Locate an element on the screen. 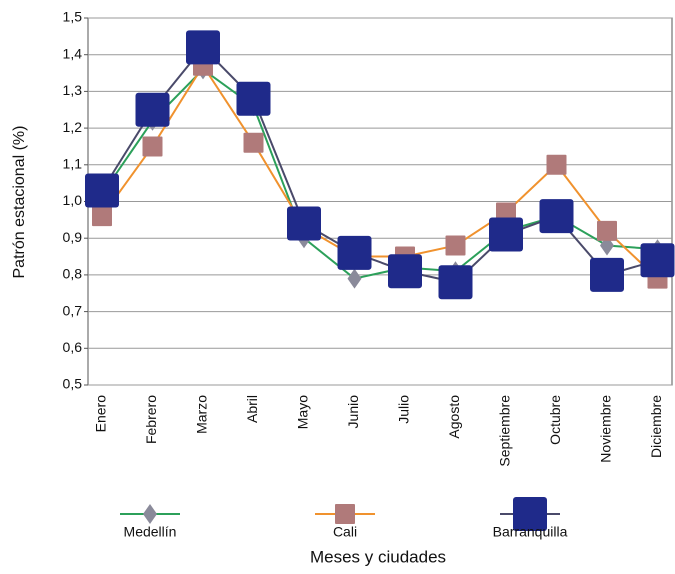 The width and height of the screenshot is (675, 574). y-axis-title: Patrón estacional (%) is located at coordinates (19, 202).